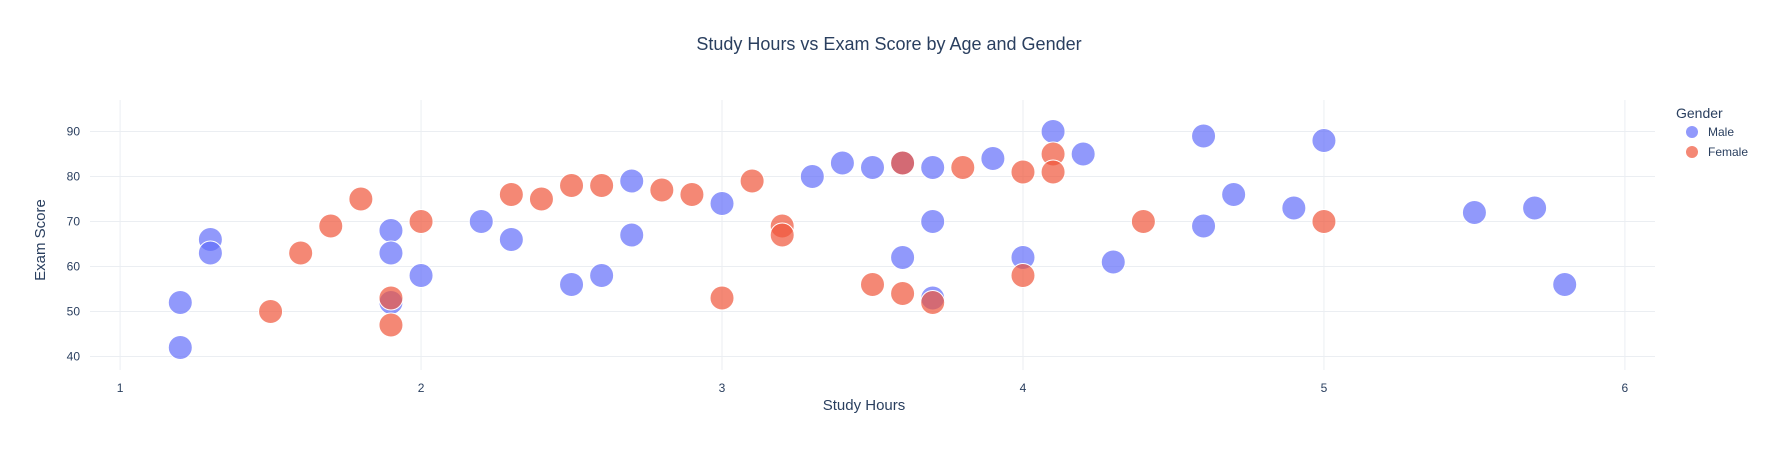  I want to click on legend-label-female: Female, so click(1728, 152).